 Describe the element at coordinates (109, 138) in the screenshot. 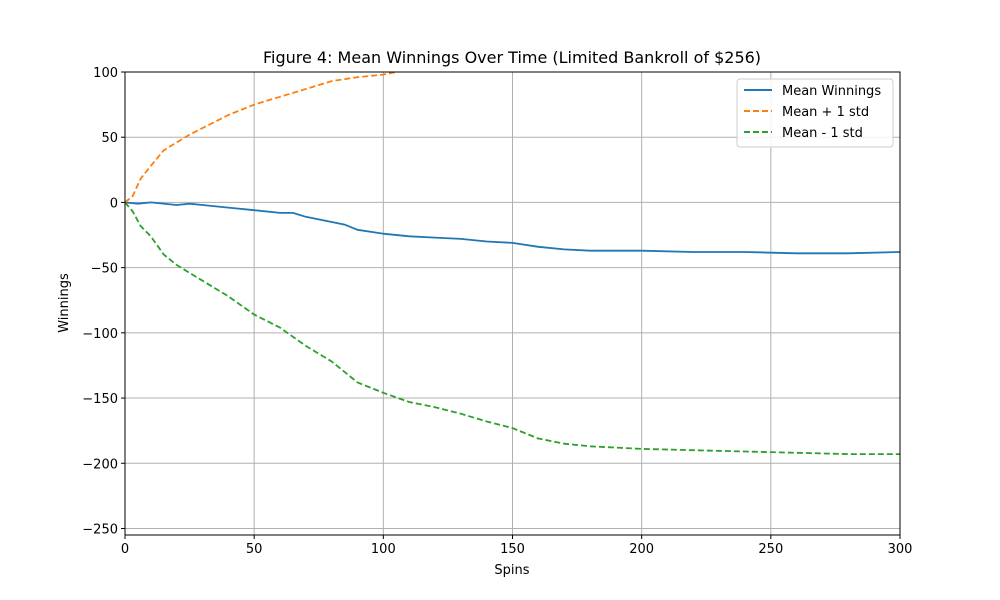

I see `y-tick-label: 50` at that location.